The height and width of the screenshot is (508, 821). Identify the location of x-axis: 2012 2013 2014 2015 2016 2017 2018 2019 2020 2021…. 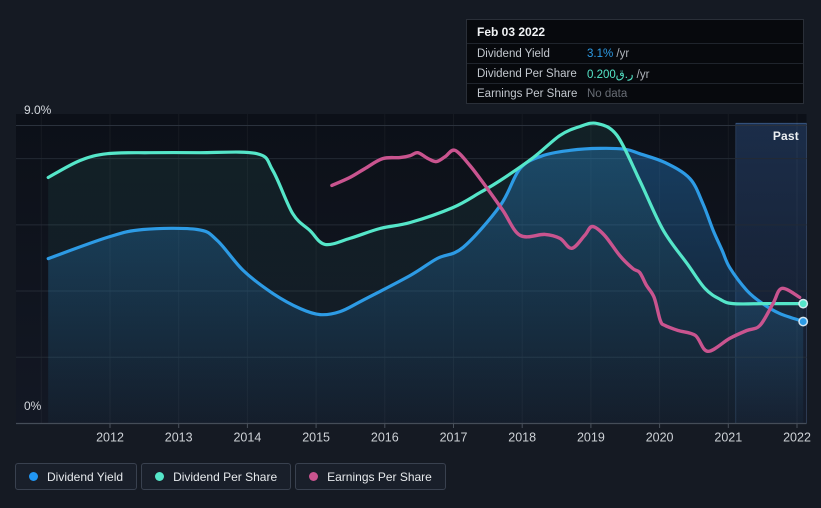
(453, 434).